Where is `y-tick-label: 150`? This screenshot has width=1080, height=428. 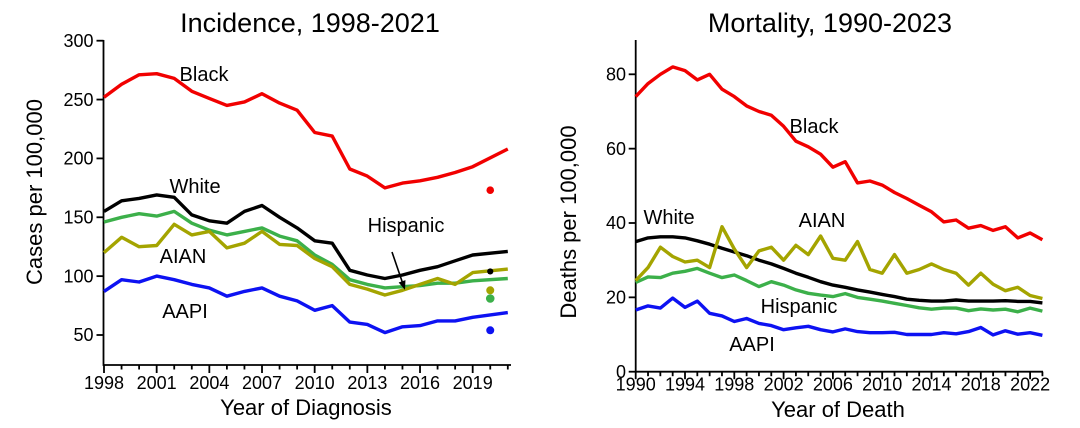 y-tick-label: 150 is located at coordinates (78, 217).